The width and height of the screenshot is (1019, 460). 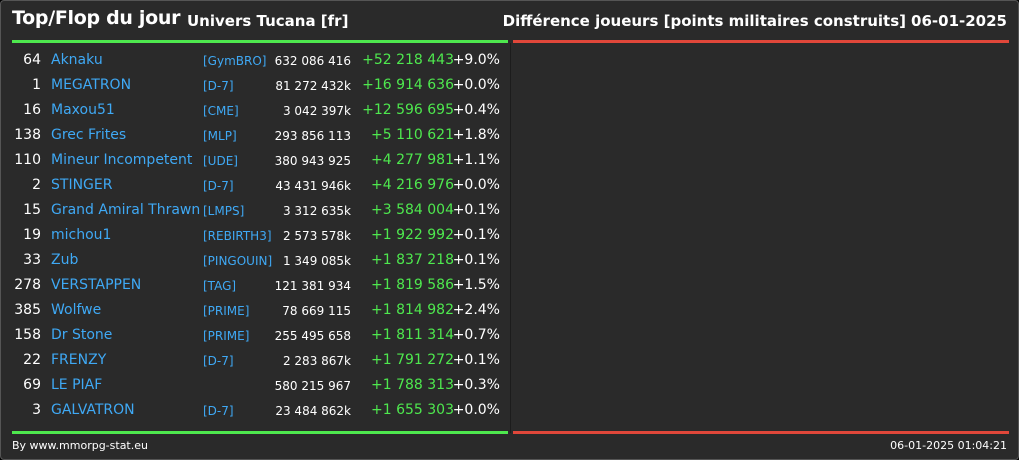 I want to click on player-name-link: Maxou51, so click(x=83, y=110).